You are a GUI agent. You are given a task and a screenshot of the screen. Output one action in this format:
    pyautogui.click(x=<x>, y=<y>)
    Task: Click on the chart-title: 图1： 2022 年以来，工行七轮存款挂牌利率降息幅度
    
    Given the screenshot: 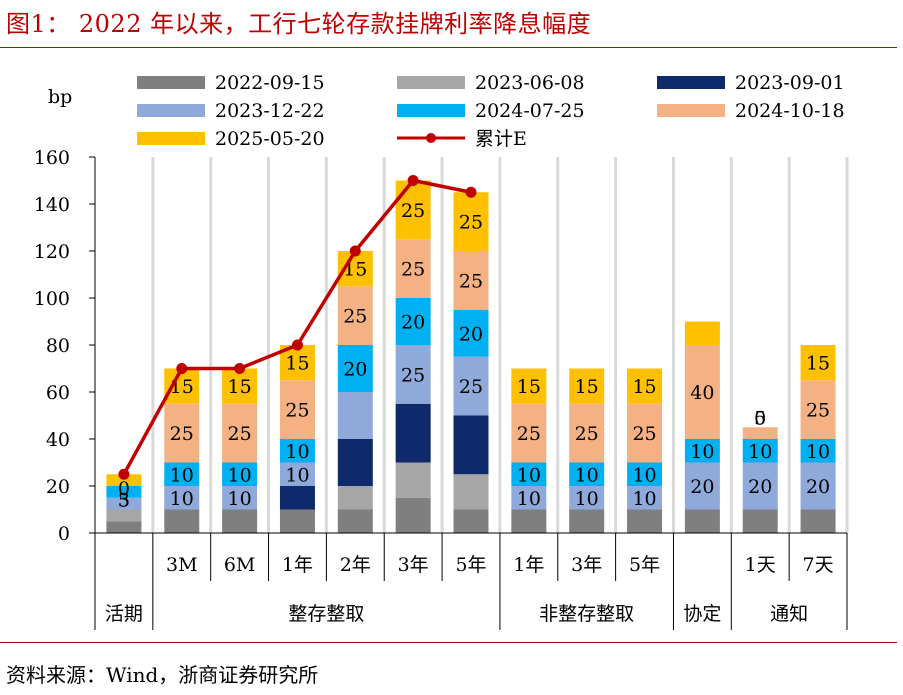 What is the action you would take?
    pyautogui.click(x=299, y=24)
    